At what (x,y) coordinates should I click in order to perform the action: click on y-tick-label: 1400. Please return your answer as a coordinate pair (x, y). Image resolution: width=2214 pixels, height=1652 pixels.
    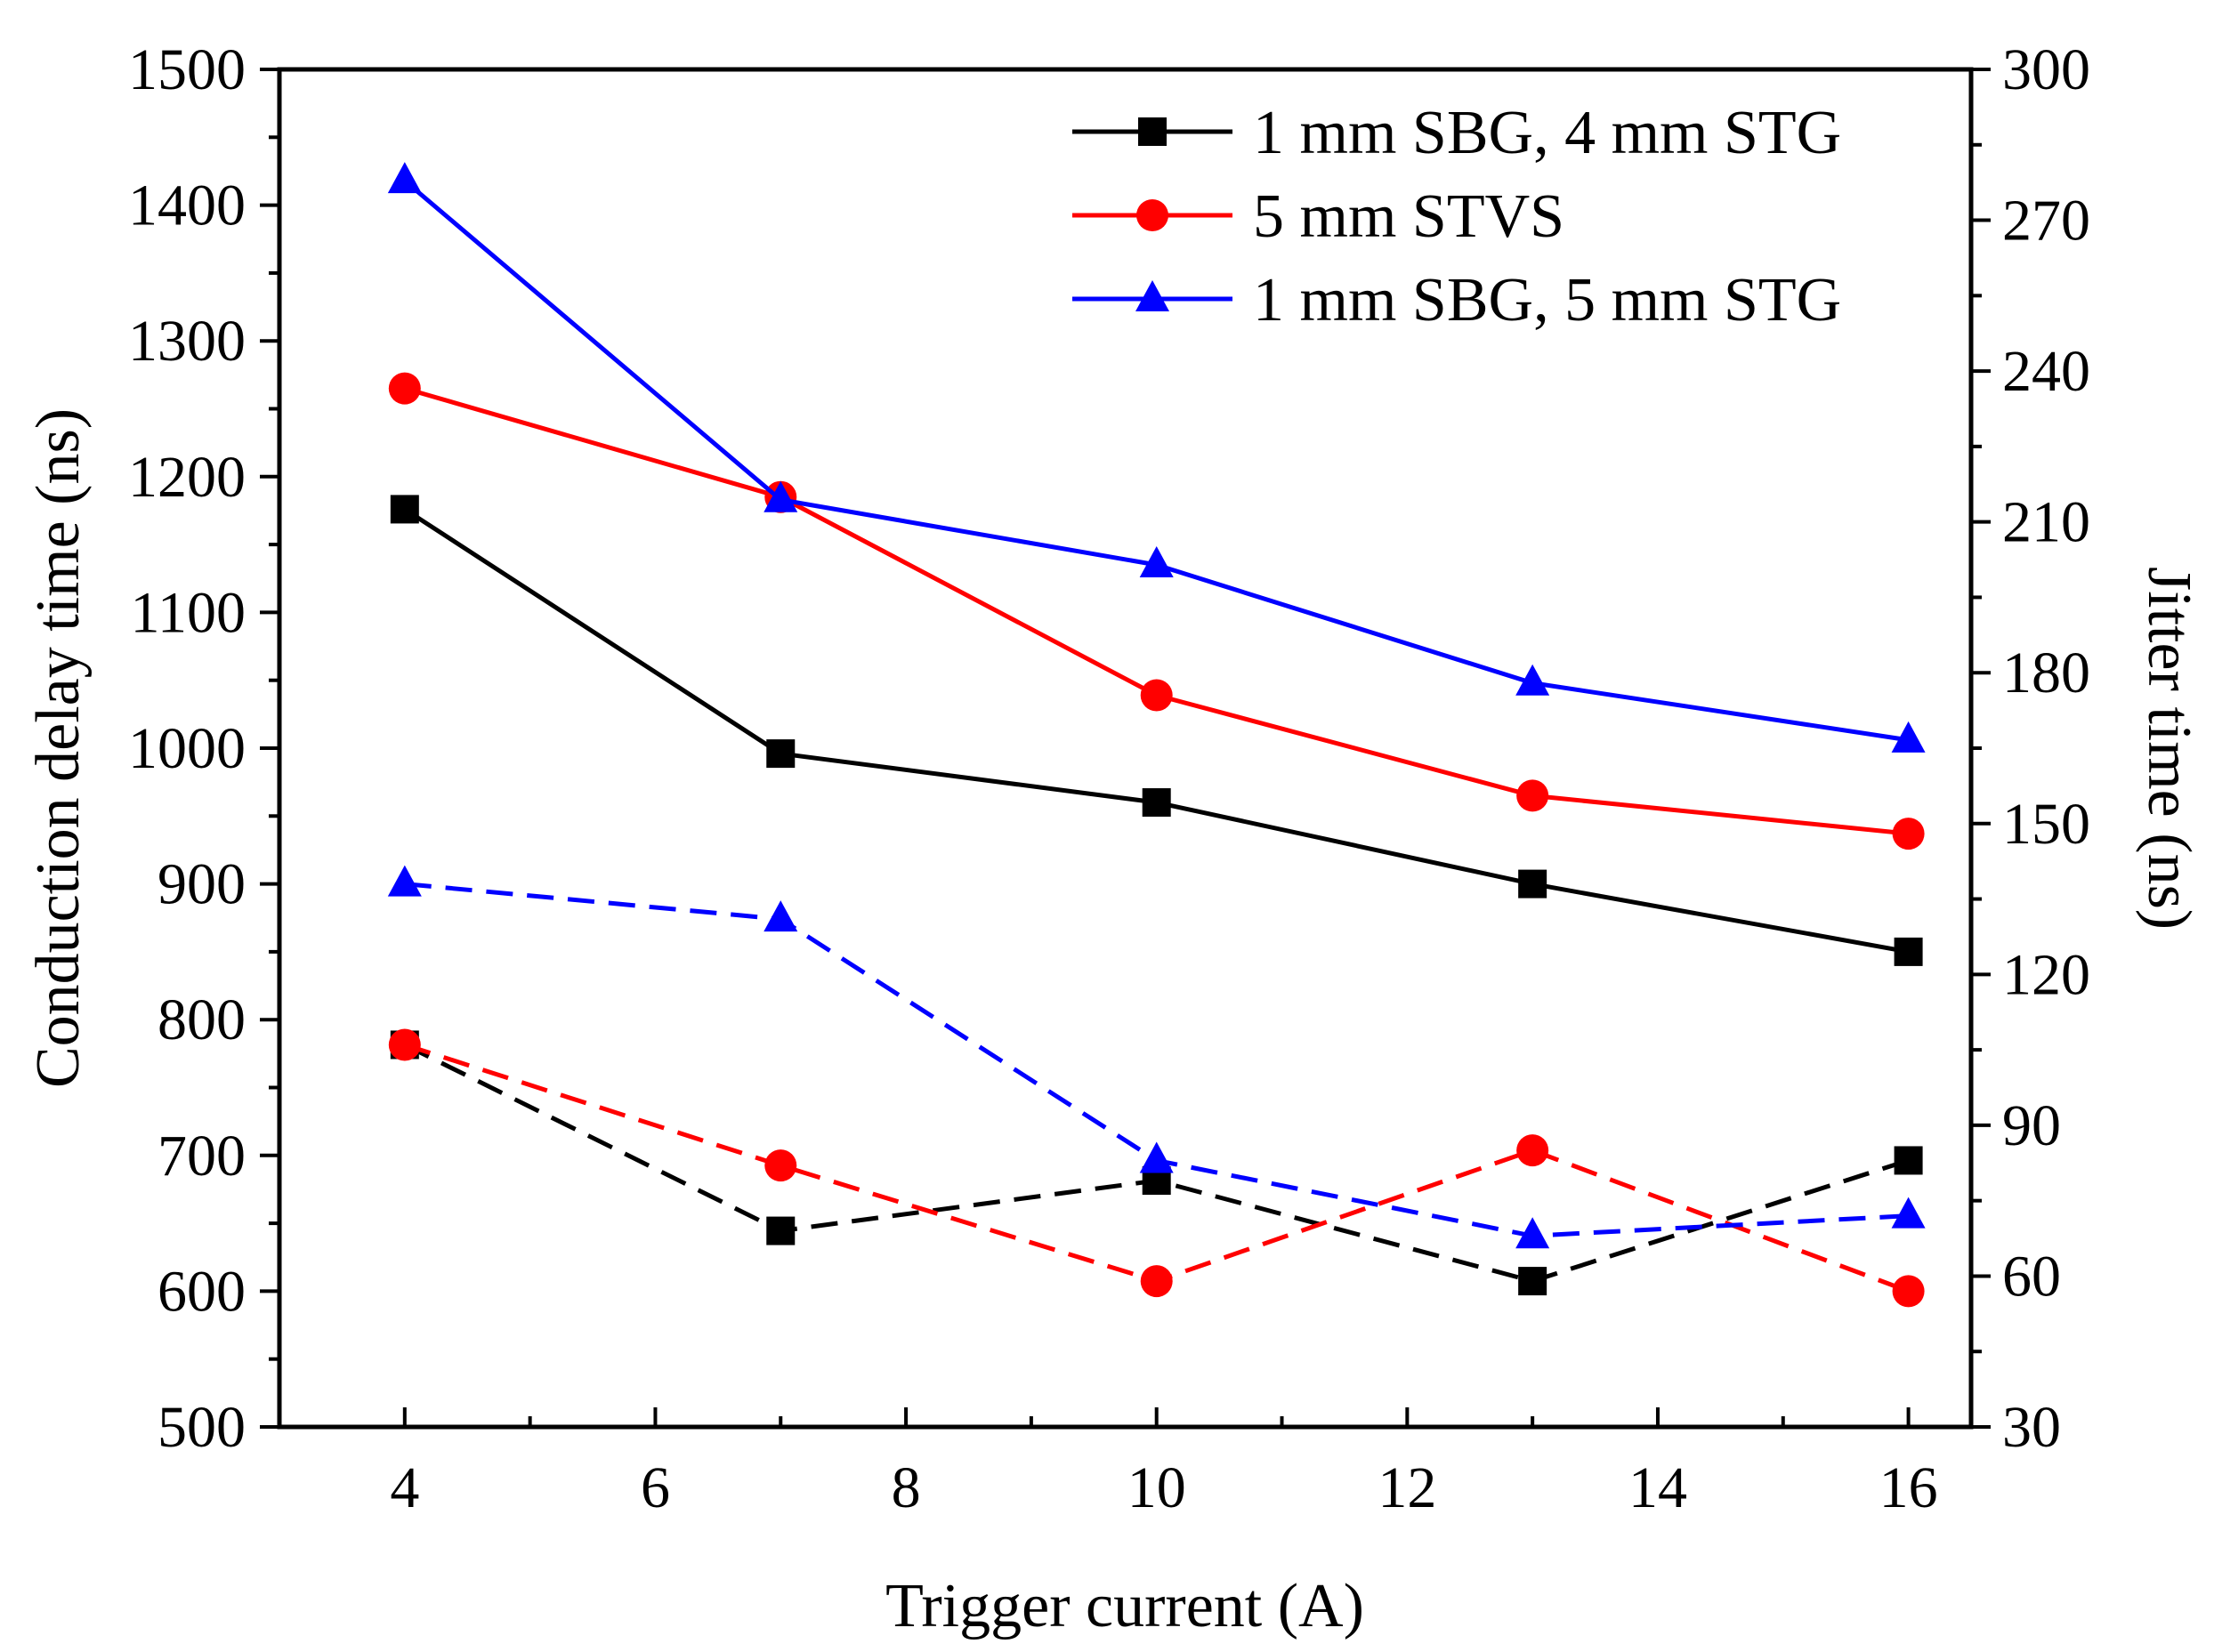
    Looking at the image, I should click on (187, 205).